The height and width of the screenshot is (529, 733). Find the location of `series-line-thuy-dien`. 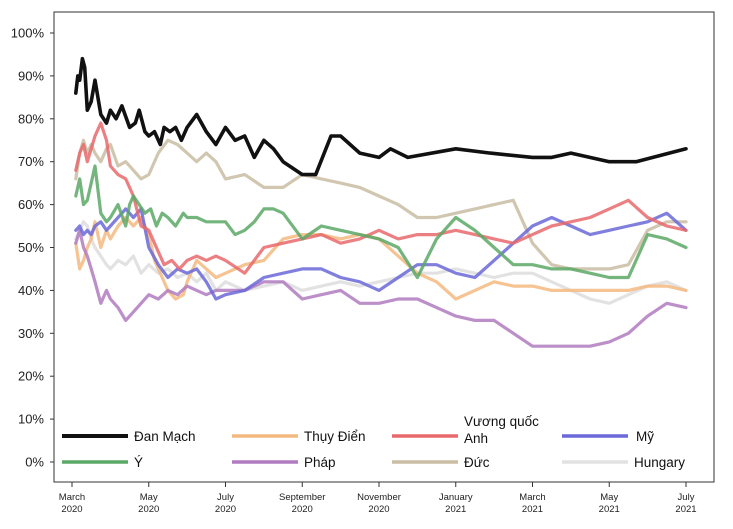

series-line-thuy-dien is located at coordinates (381, 258).